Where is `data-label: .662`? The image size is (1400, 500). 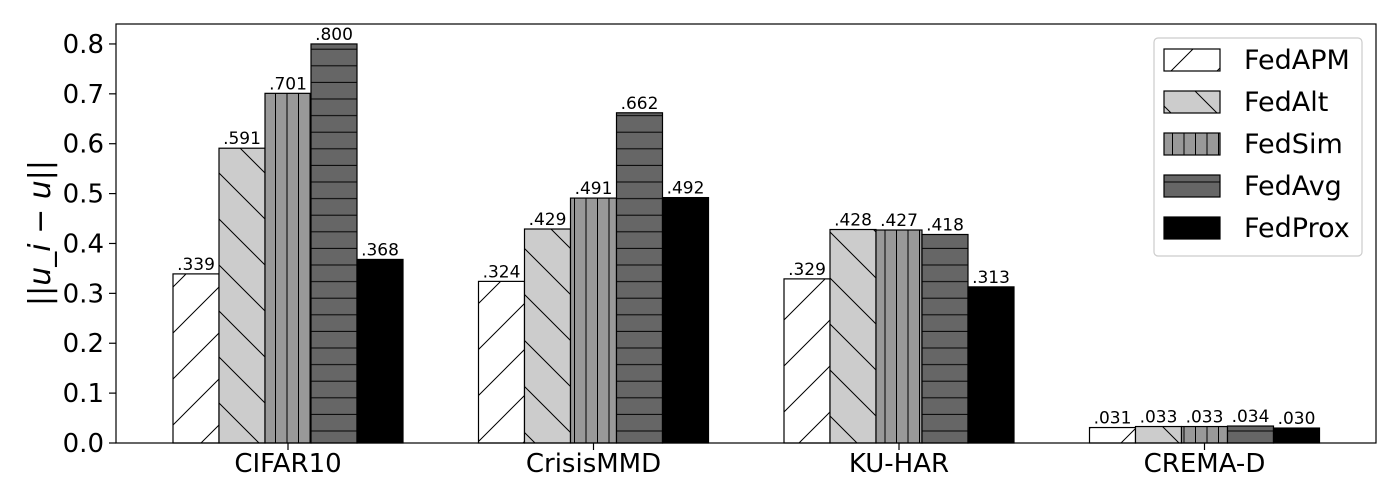 data-label: .662 is located at coordinates (640, 104).